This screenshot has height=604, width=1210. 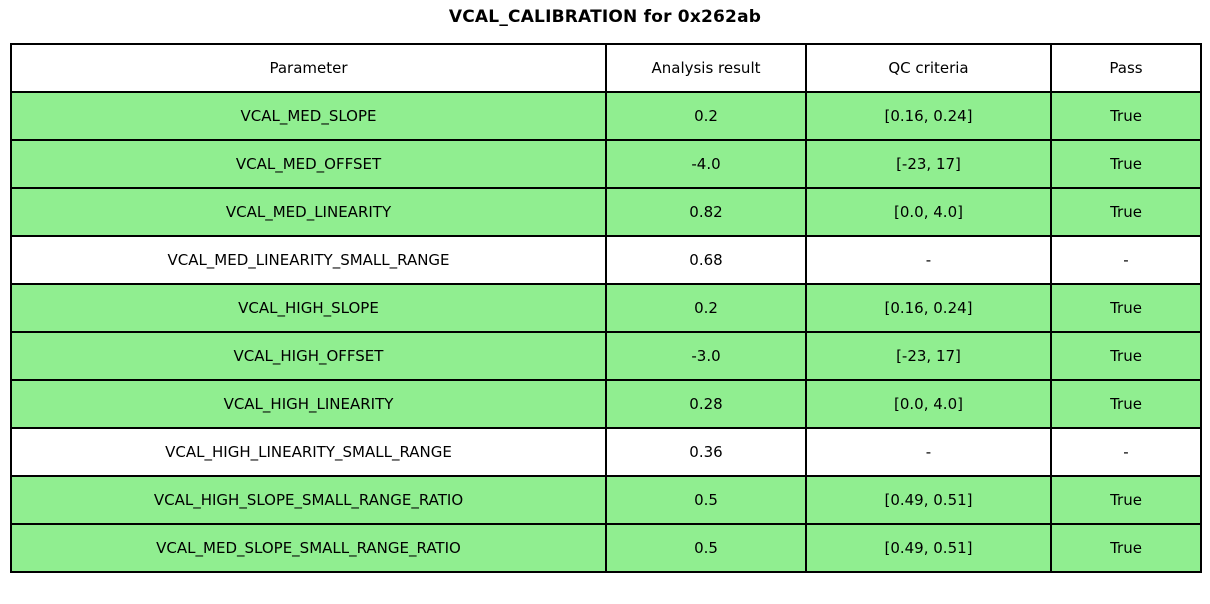 I want to click on cell-parameter: VCAL_HIGH_LINEARITY_SMALL_RANGE, so click(x=308, y=452).